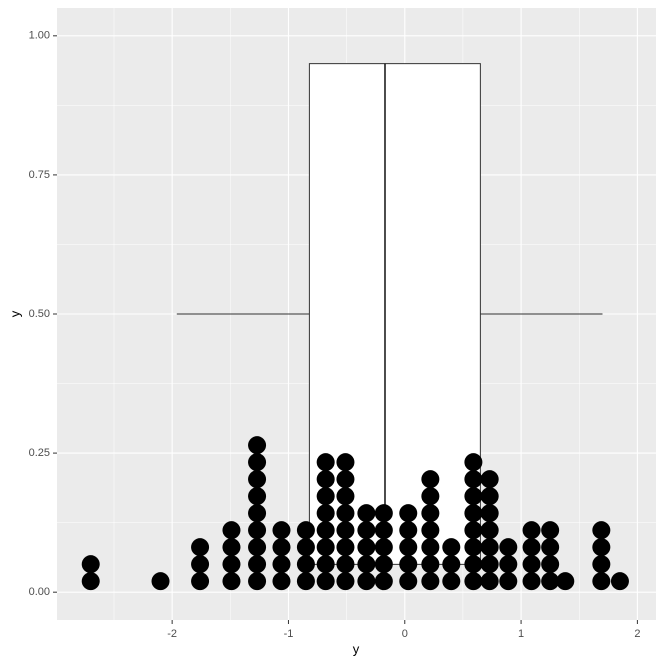  I want to click on y-tick-label: 0.50, so click(39, 314).